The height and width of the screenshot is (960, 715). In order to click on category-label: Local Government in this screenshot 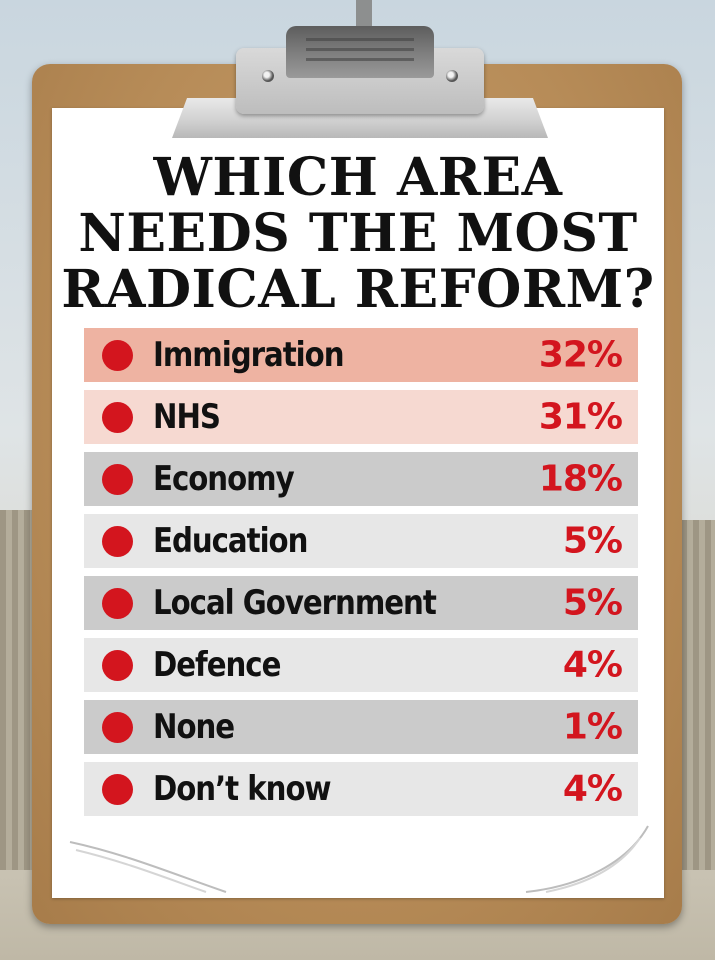, I will do `click(295, 603)`.